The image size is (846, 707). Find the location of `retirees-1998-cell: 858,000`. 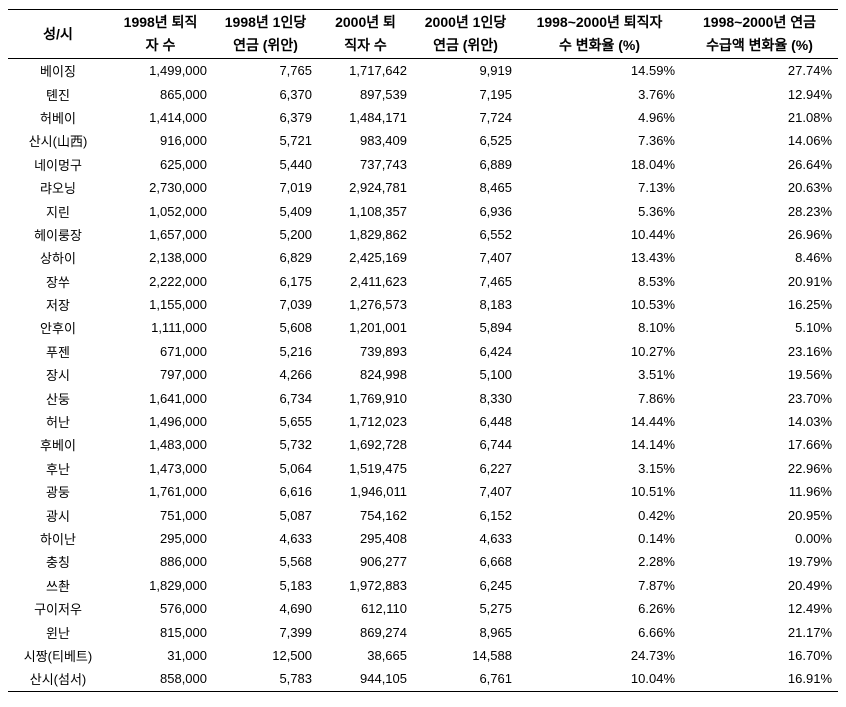

retirees-1998-cell: 858,000 is located at coordinates (183, 679).